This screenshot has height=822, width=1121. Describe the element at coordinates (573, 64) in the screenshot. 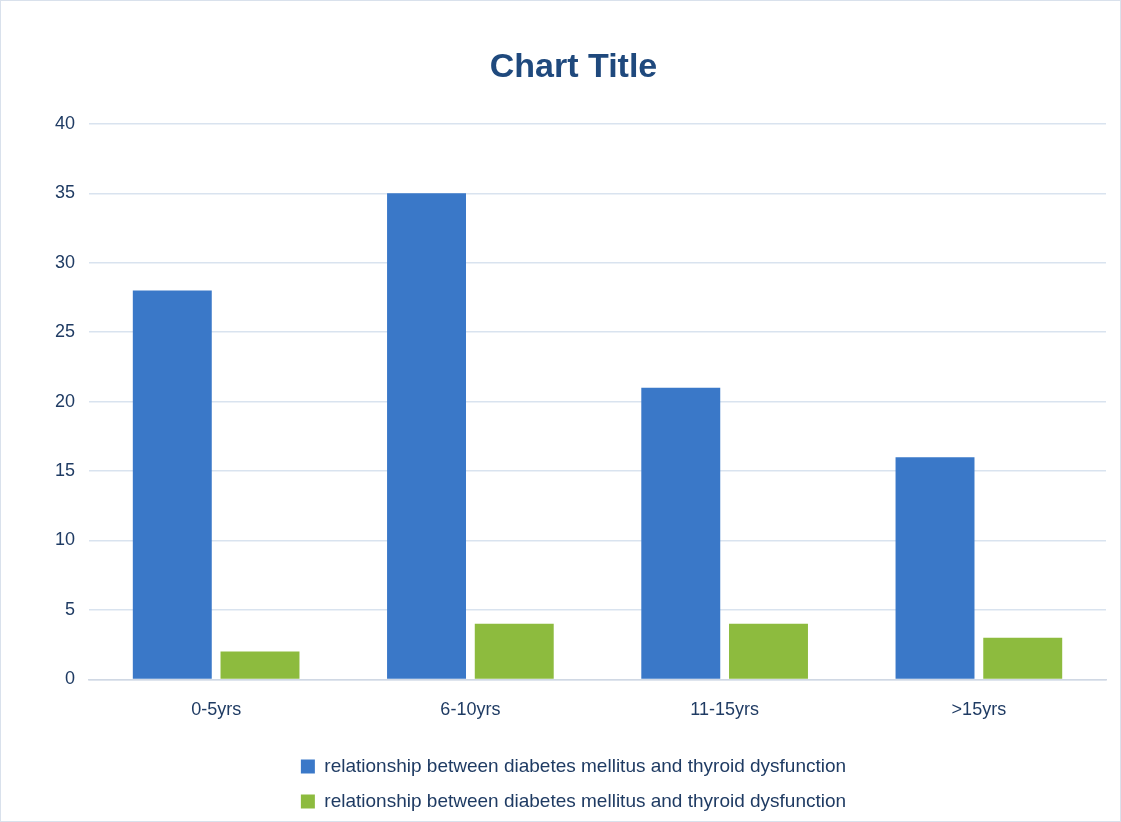

I see `chart-title: Chart Title` at that location.